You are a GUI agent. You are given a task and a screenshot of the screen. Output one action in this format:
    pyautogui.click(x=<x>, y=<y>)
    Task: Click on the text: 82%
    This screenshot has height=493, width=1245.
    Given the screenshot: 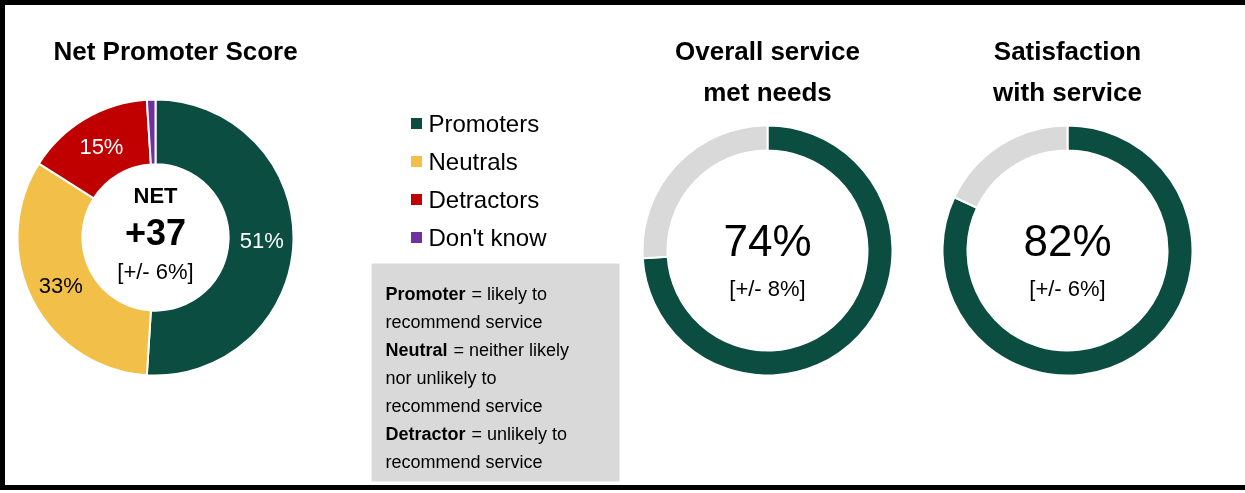 What is the action you would take?
    pyautogui.click(x=1067, y=240)
    